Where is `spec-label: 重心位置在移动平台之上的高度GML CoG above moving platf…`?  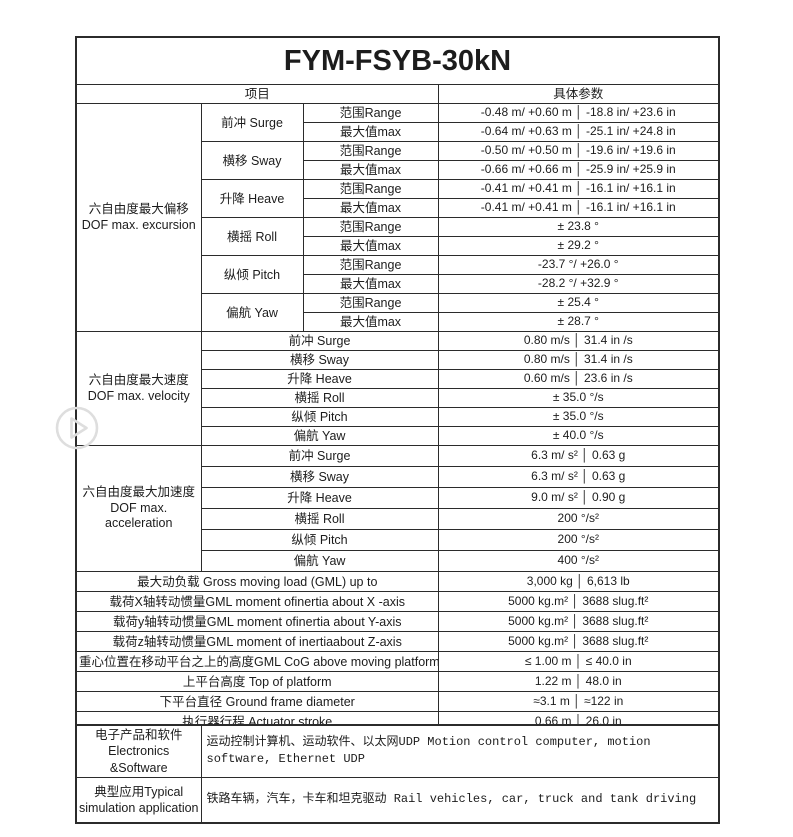
spec-label: 重心位置在移动平台之上的高度GML CoG above moving platf… is located at coordinates (257, 661).